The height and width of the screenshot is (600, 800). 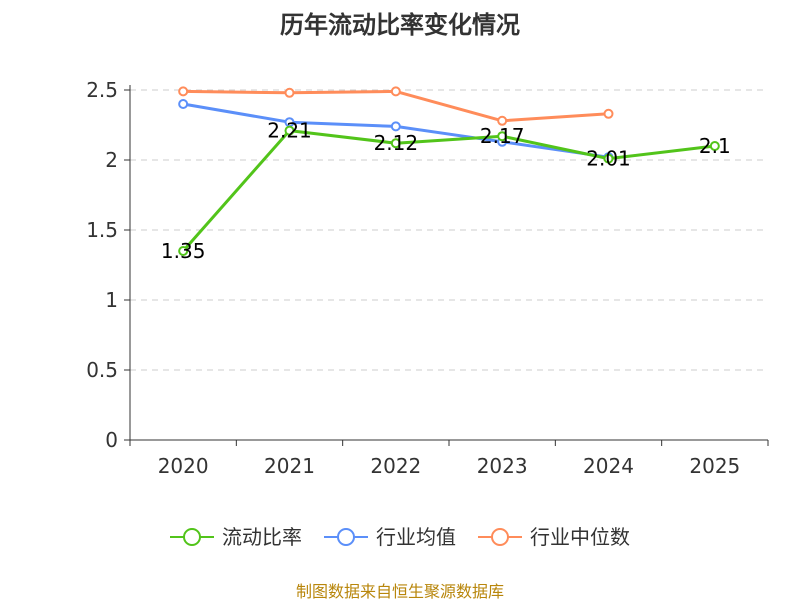 I want to click on data-label: 2.01, so click(x=608, y=159).